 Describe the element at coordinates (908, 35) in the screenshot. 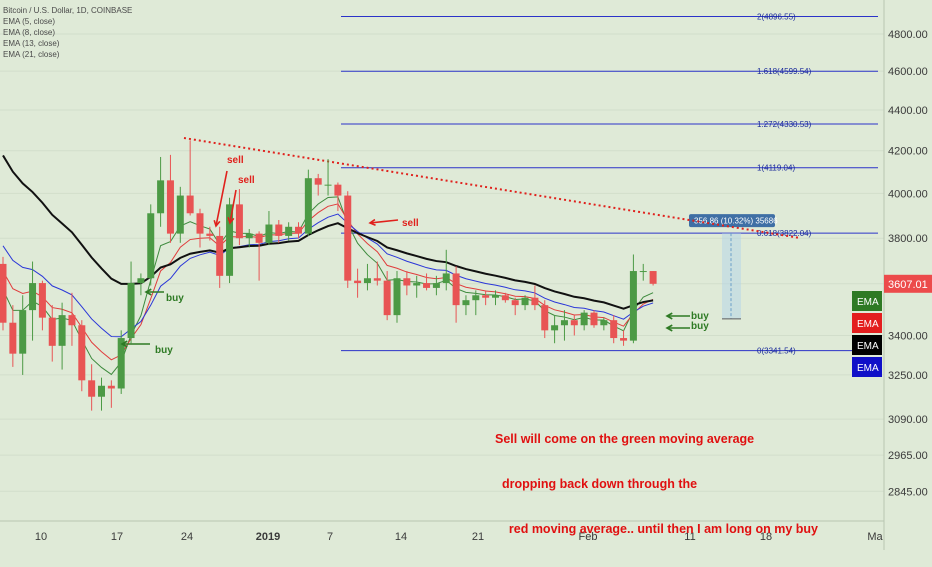

I see `price-tick-label: 4800.00` at that location.